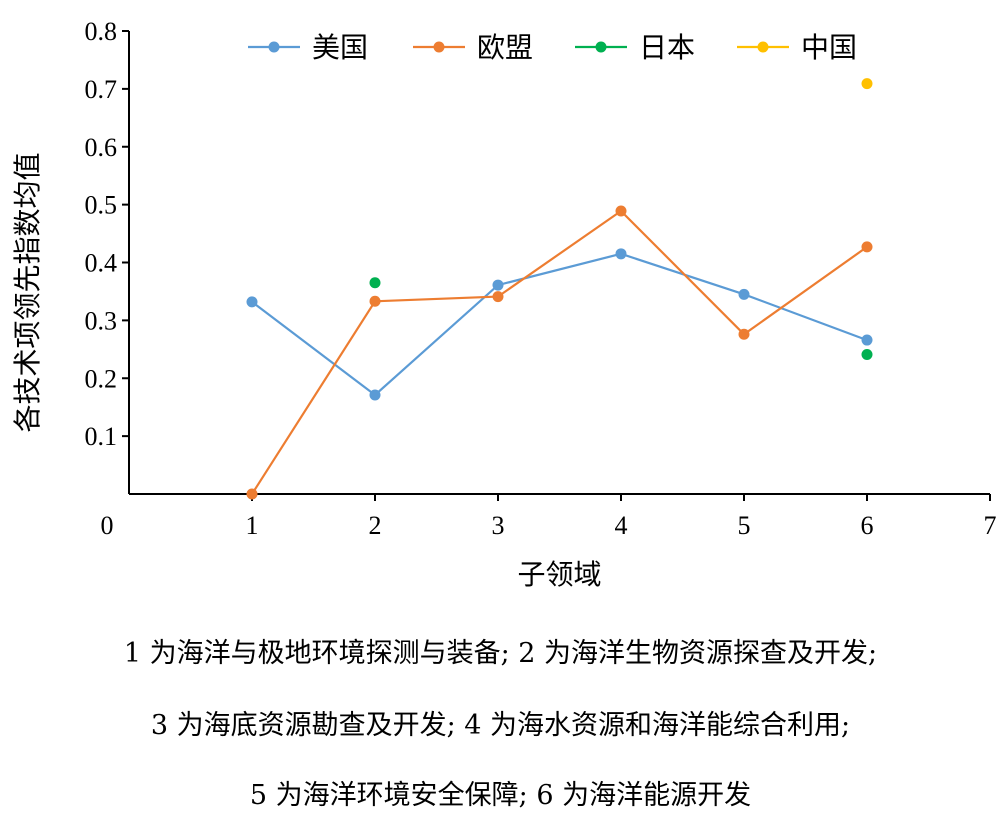  What do you see at coordinates (27, 292) in the screenshot?
I see `y-axis-label: 各技术项领先指数均值` at bounding box center [27, 292].